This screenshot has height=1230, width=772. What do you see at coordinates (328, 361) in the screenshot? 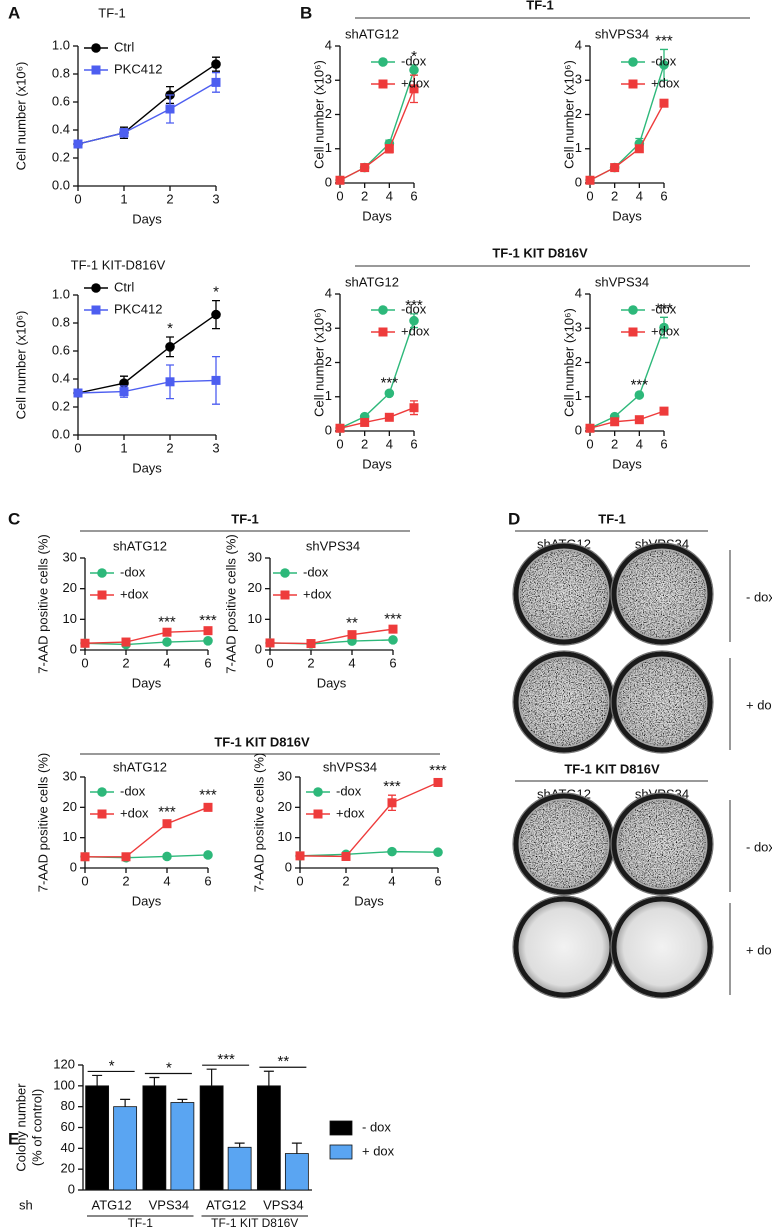
I see `y-tick-label: 2` at bounding box center [328, 361].